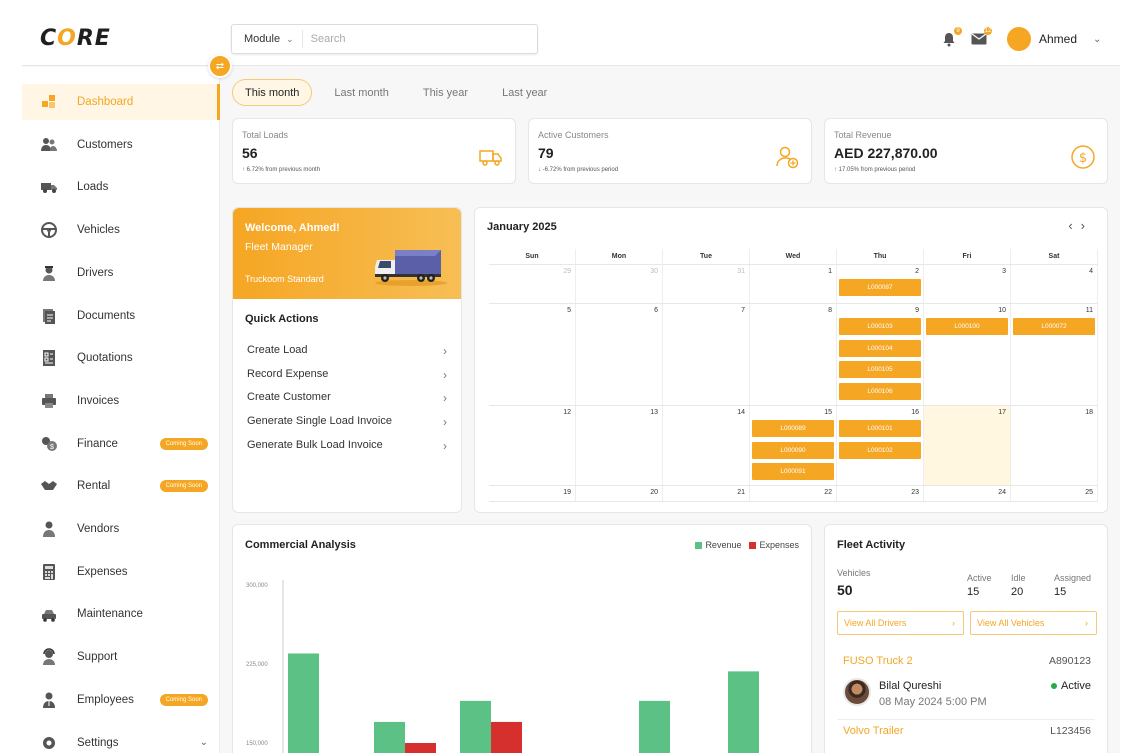 This screenshot has width=1135, height=753. I want to click on calendar-event-load: L000104, so click(880, 348).